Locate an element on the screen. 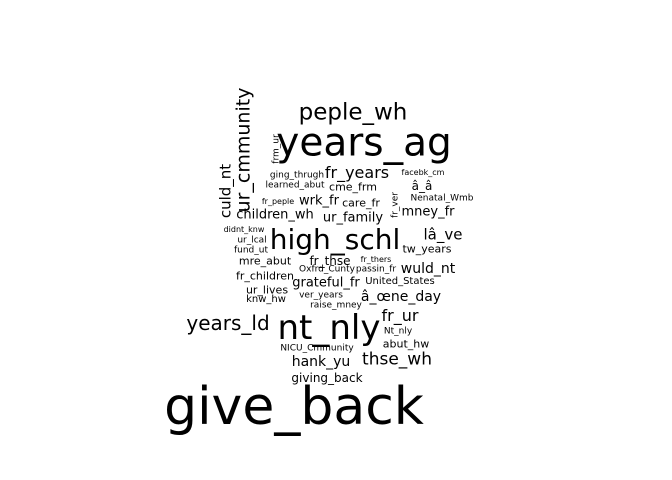  word-high-schl: high_schl is located at coordinates (335, 239).